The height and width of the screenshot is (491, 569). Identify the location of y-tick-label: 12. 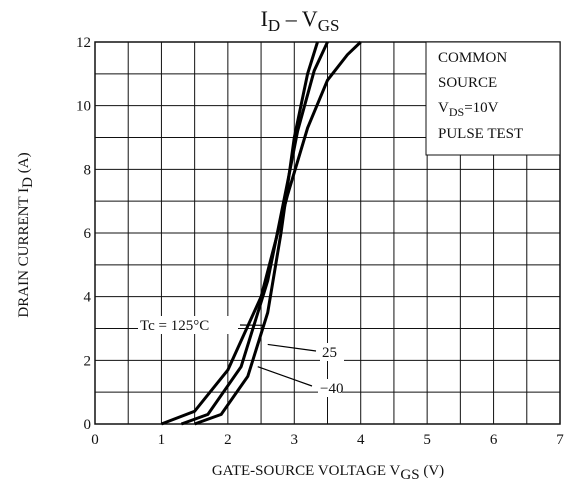
(83, 43).